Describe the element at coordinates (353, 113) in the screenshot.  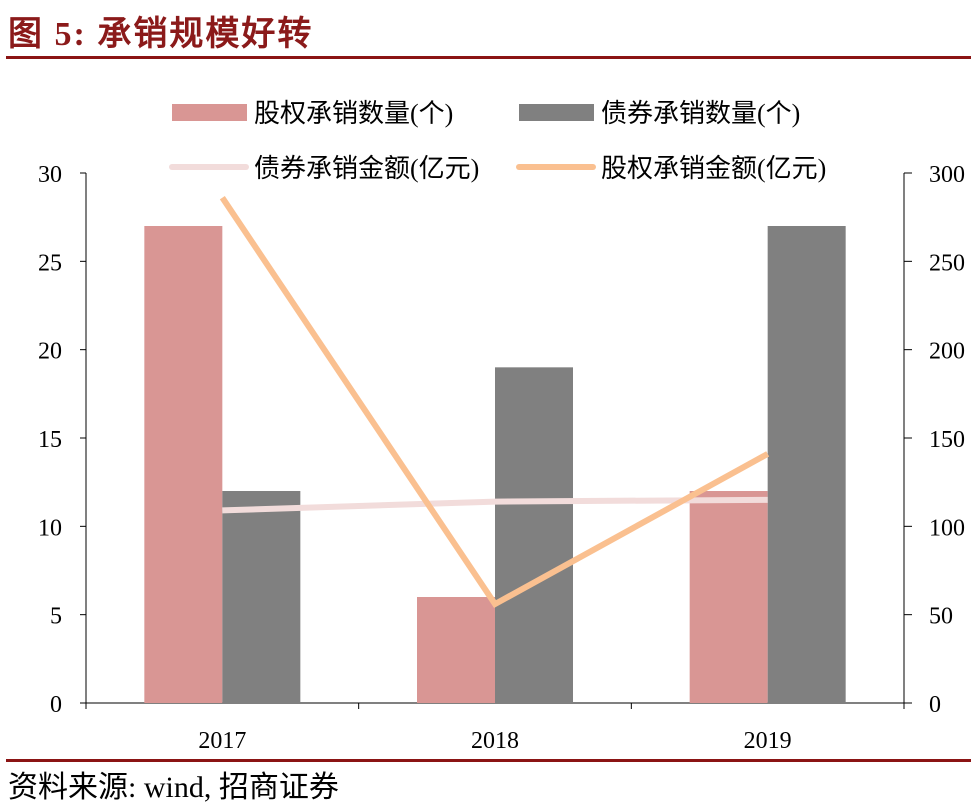
I see `legend-label: 股权承销数量(个)` at that location.